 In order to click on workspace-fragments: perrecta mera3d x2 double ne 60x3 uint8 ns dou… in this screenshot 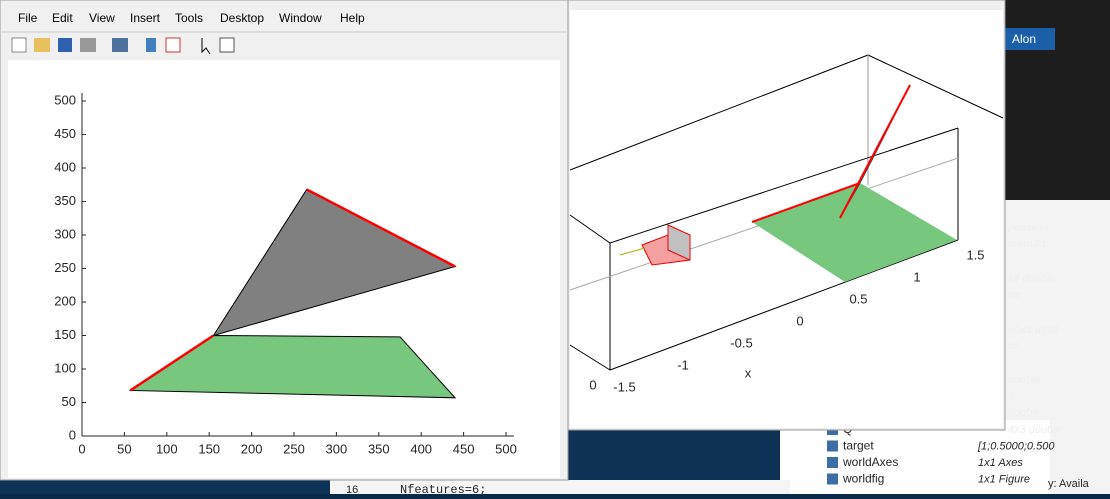, I will do `click(1034, 329)`.